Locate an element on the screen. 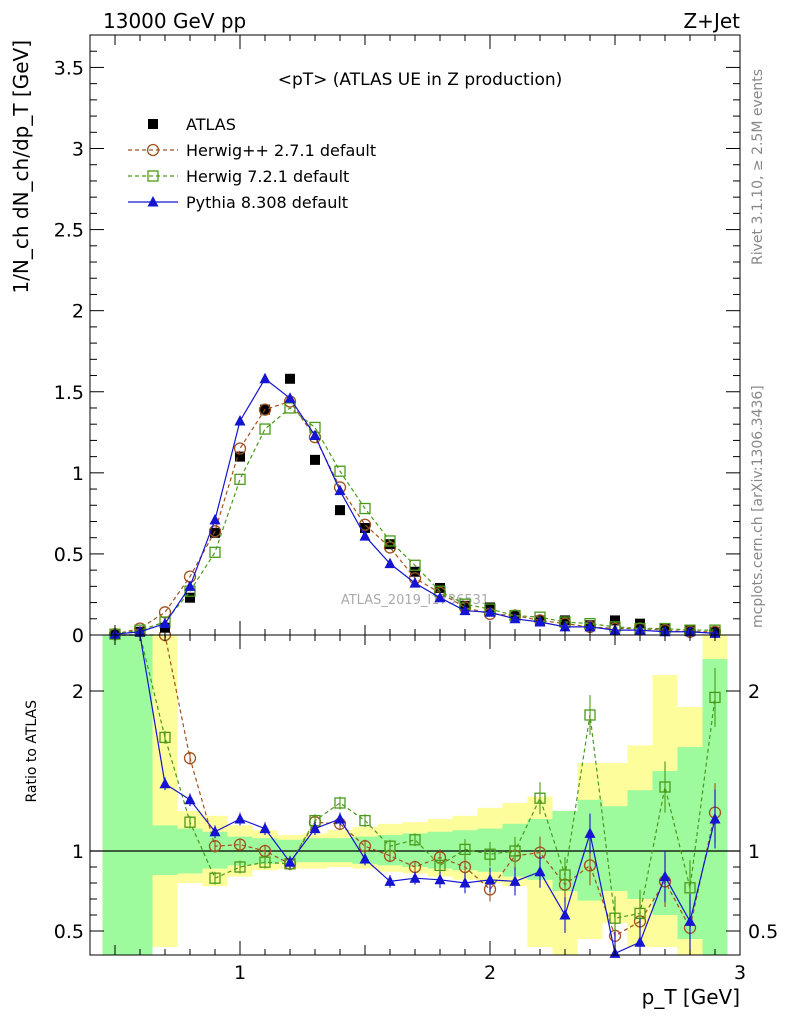 This screenshot has width=786, height=1024. x-tick-label: 3 is located at coordinates (740, 973).